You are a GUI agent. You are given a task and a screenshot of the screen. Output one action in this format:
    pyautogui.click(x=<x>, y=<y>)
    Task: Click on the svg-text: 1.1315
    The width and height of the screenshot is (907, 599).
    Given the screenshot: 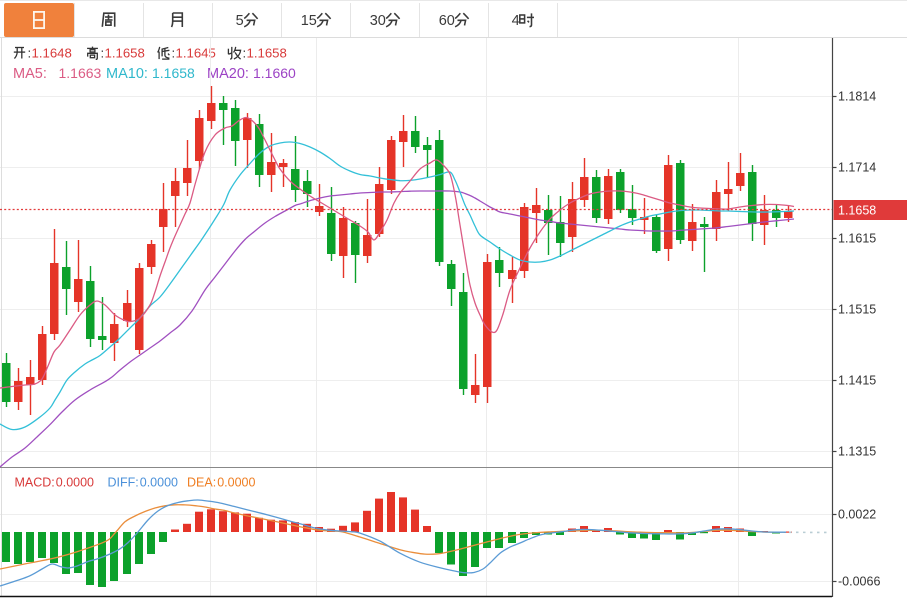 What is the action you would take?
    pyautogui.click(x=857, y=452)
    